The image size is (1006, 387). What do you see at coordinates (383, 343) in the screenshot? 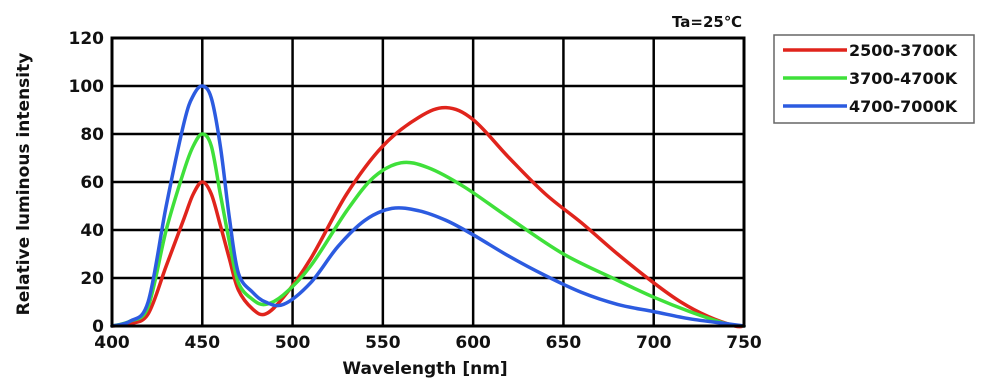
I see `x-tick-label: 550` at bounding box center [383, 343].